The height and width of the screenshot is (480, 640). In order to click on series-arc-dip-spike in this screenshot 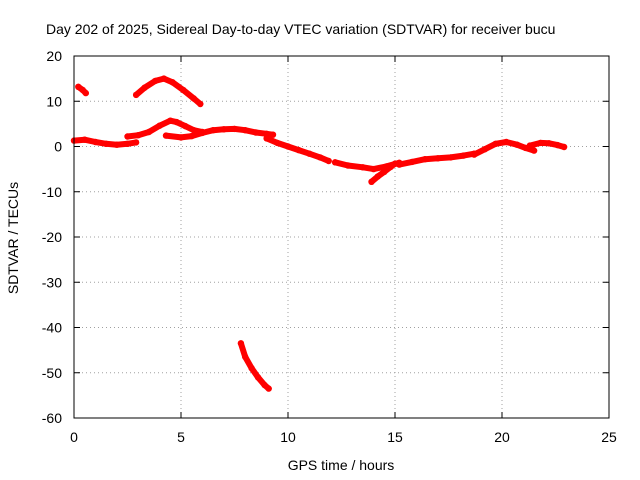, I will do `click(383, 172)`.